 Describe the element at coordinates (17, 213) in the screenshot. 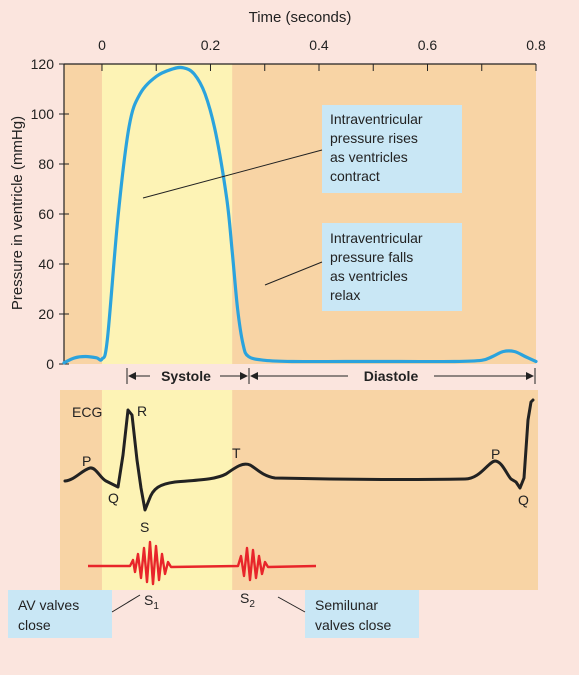

I see `y-axis-label: Pressure in ventricle (mmHg)` at that location.